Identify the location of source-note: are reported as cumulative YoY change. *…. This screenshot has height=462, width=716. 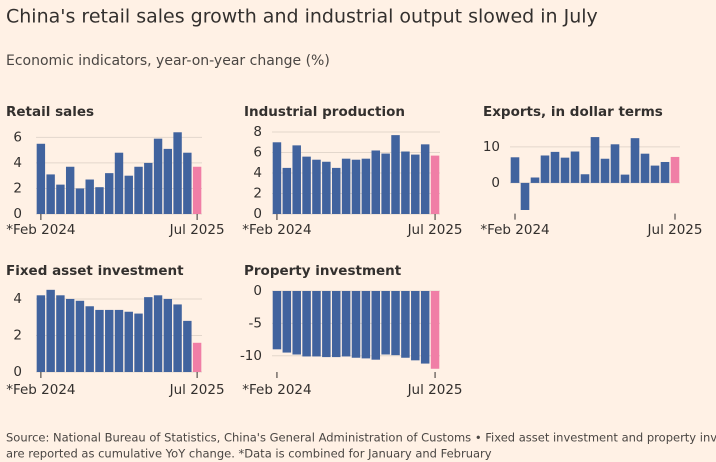
(249, 454).